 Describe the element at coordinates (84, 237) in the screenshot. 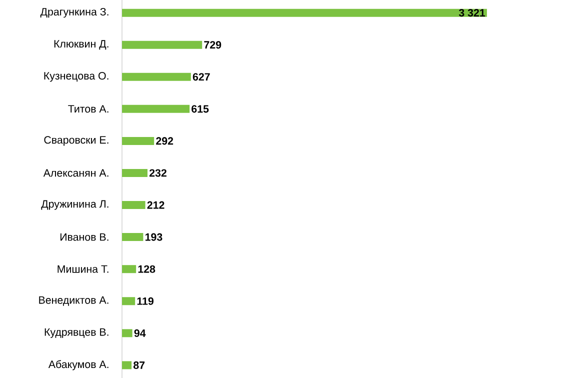

I see `y-tick-label: Иванов В.` at that location.